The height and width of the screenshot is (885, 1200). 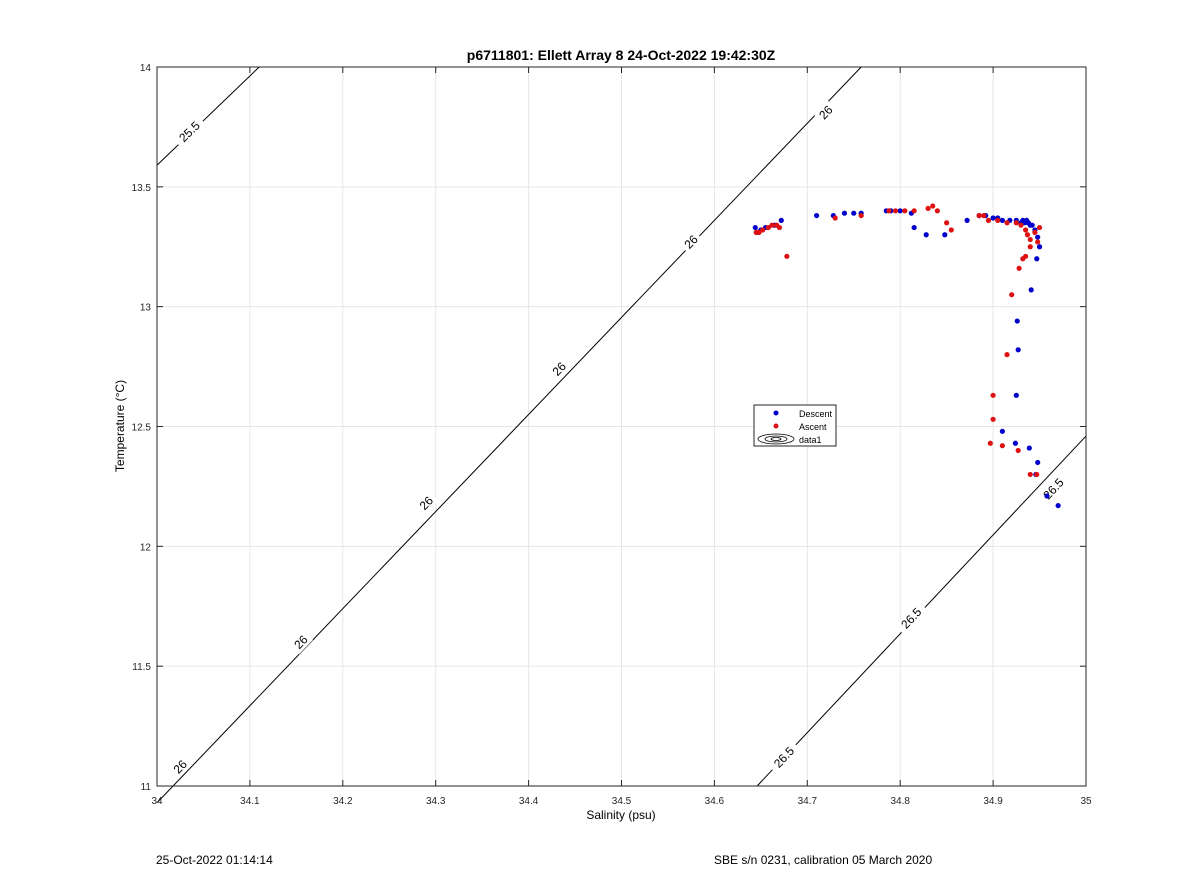 I want to click on x-tick-label: 34.8, so click(x=900, y=801).